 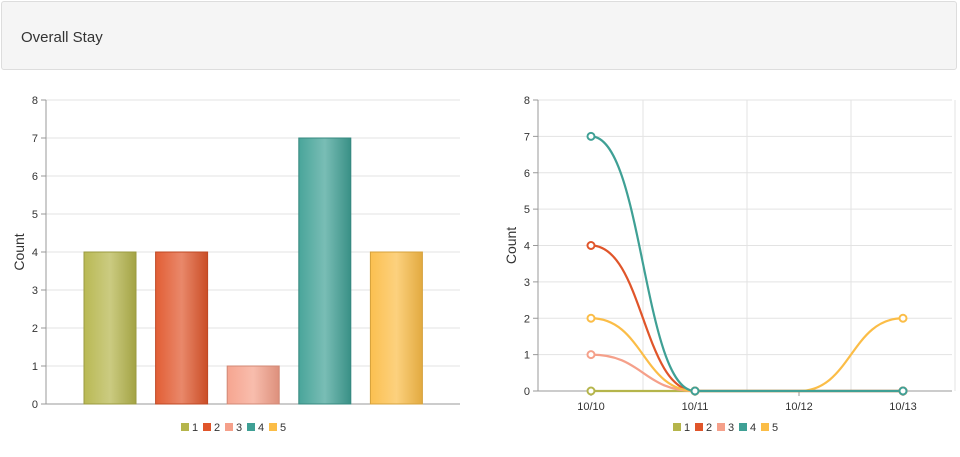 I want to click on x-tick-label: 10/12, so click(x=799, y=407).